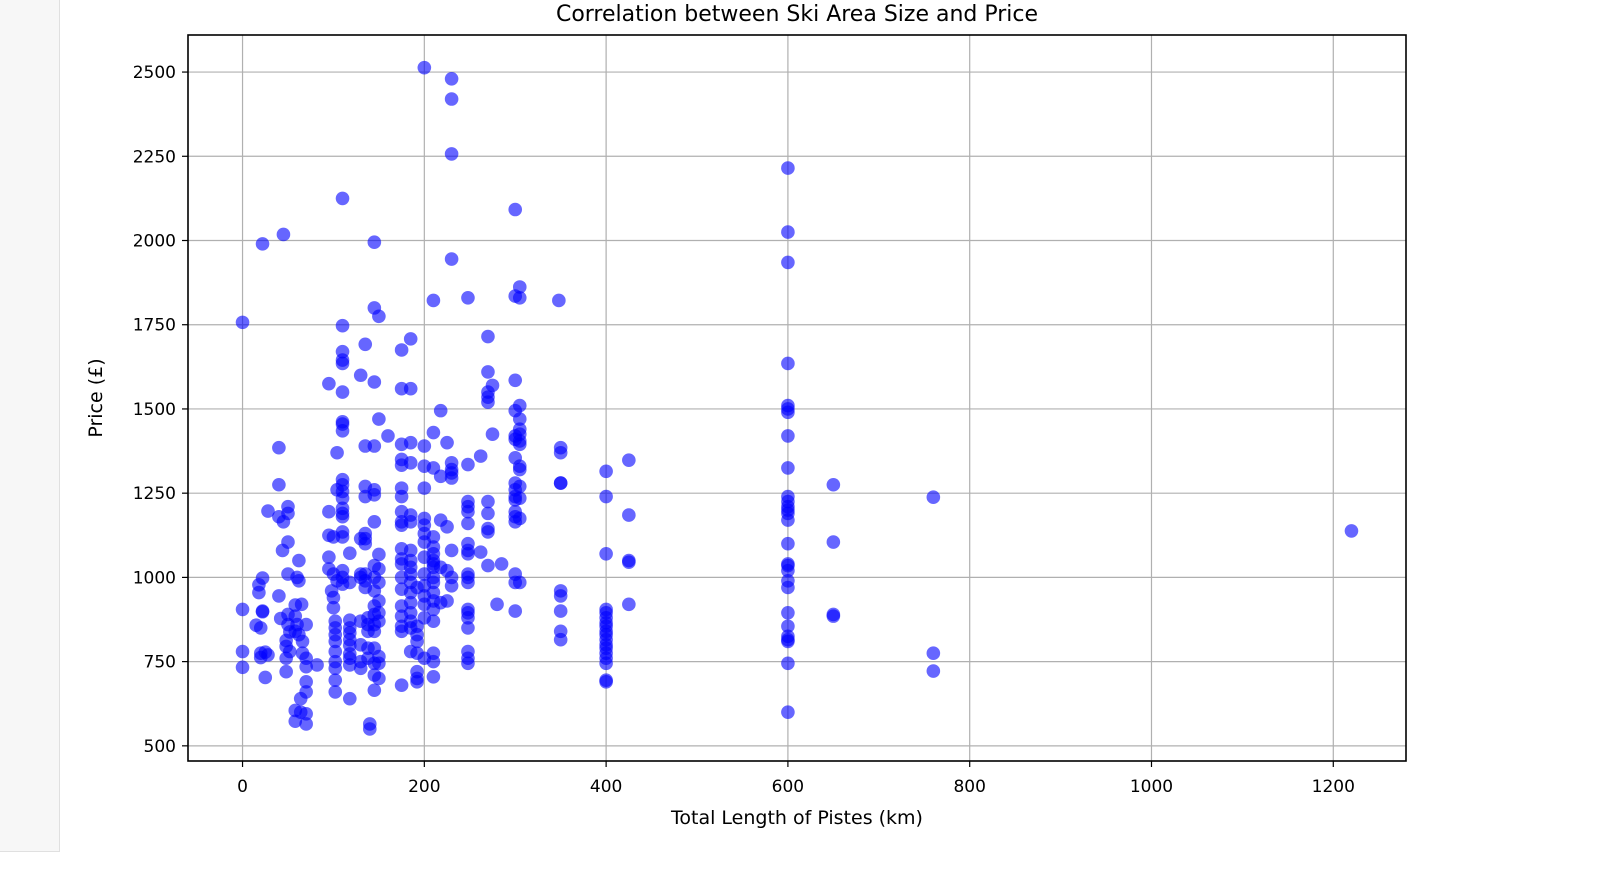  Describe the element at coordinates (969, 787) in the screenshot. I see `x-tick-label: 800` at that location.